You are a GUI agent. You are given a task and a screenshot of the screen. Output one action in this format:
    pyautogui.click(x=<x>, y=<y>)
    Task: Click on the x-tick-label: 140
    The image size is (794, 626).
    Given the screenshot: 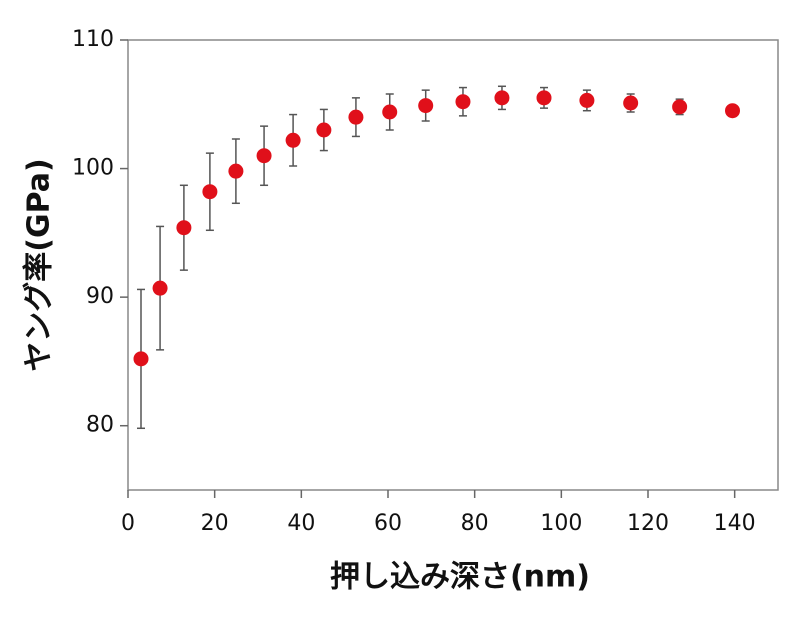 What is the action you would take?
    pyautogui.click(x=735, y=523)
    